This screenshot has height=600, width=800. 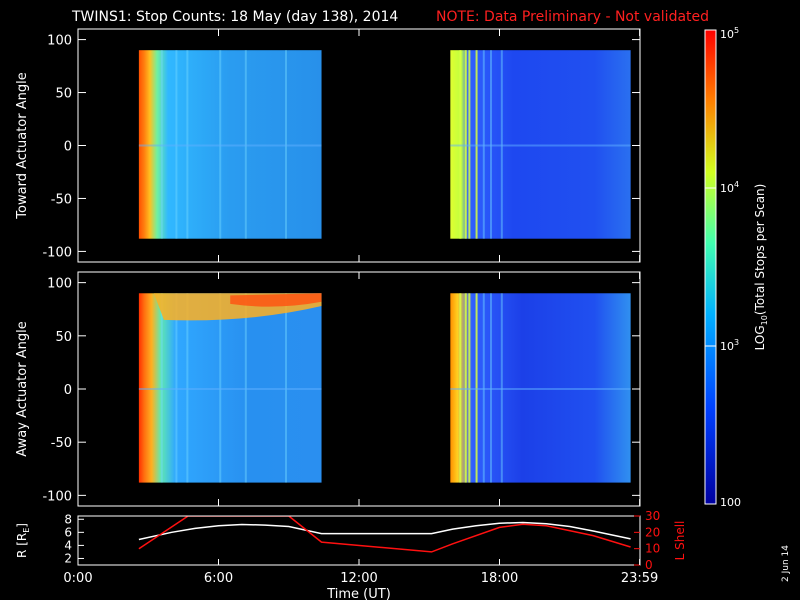 What do you see at coordinates (652, 549) in the screenshot?
I see `y2-tick-label: 10` at bounding box center [652, 549].